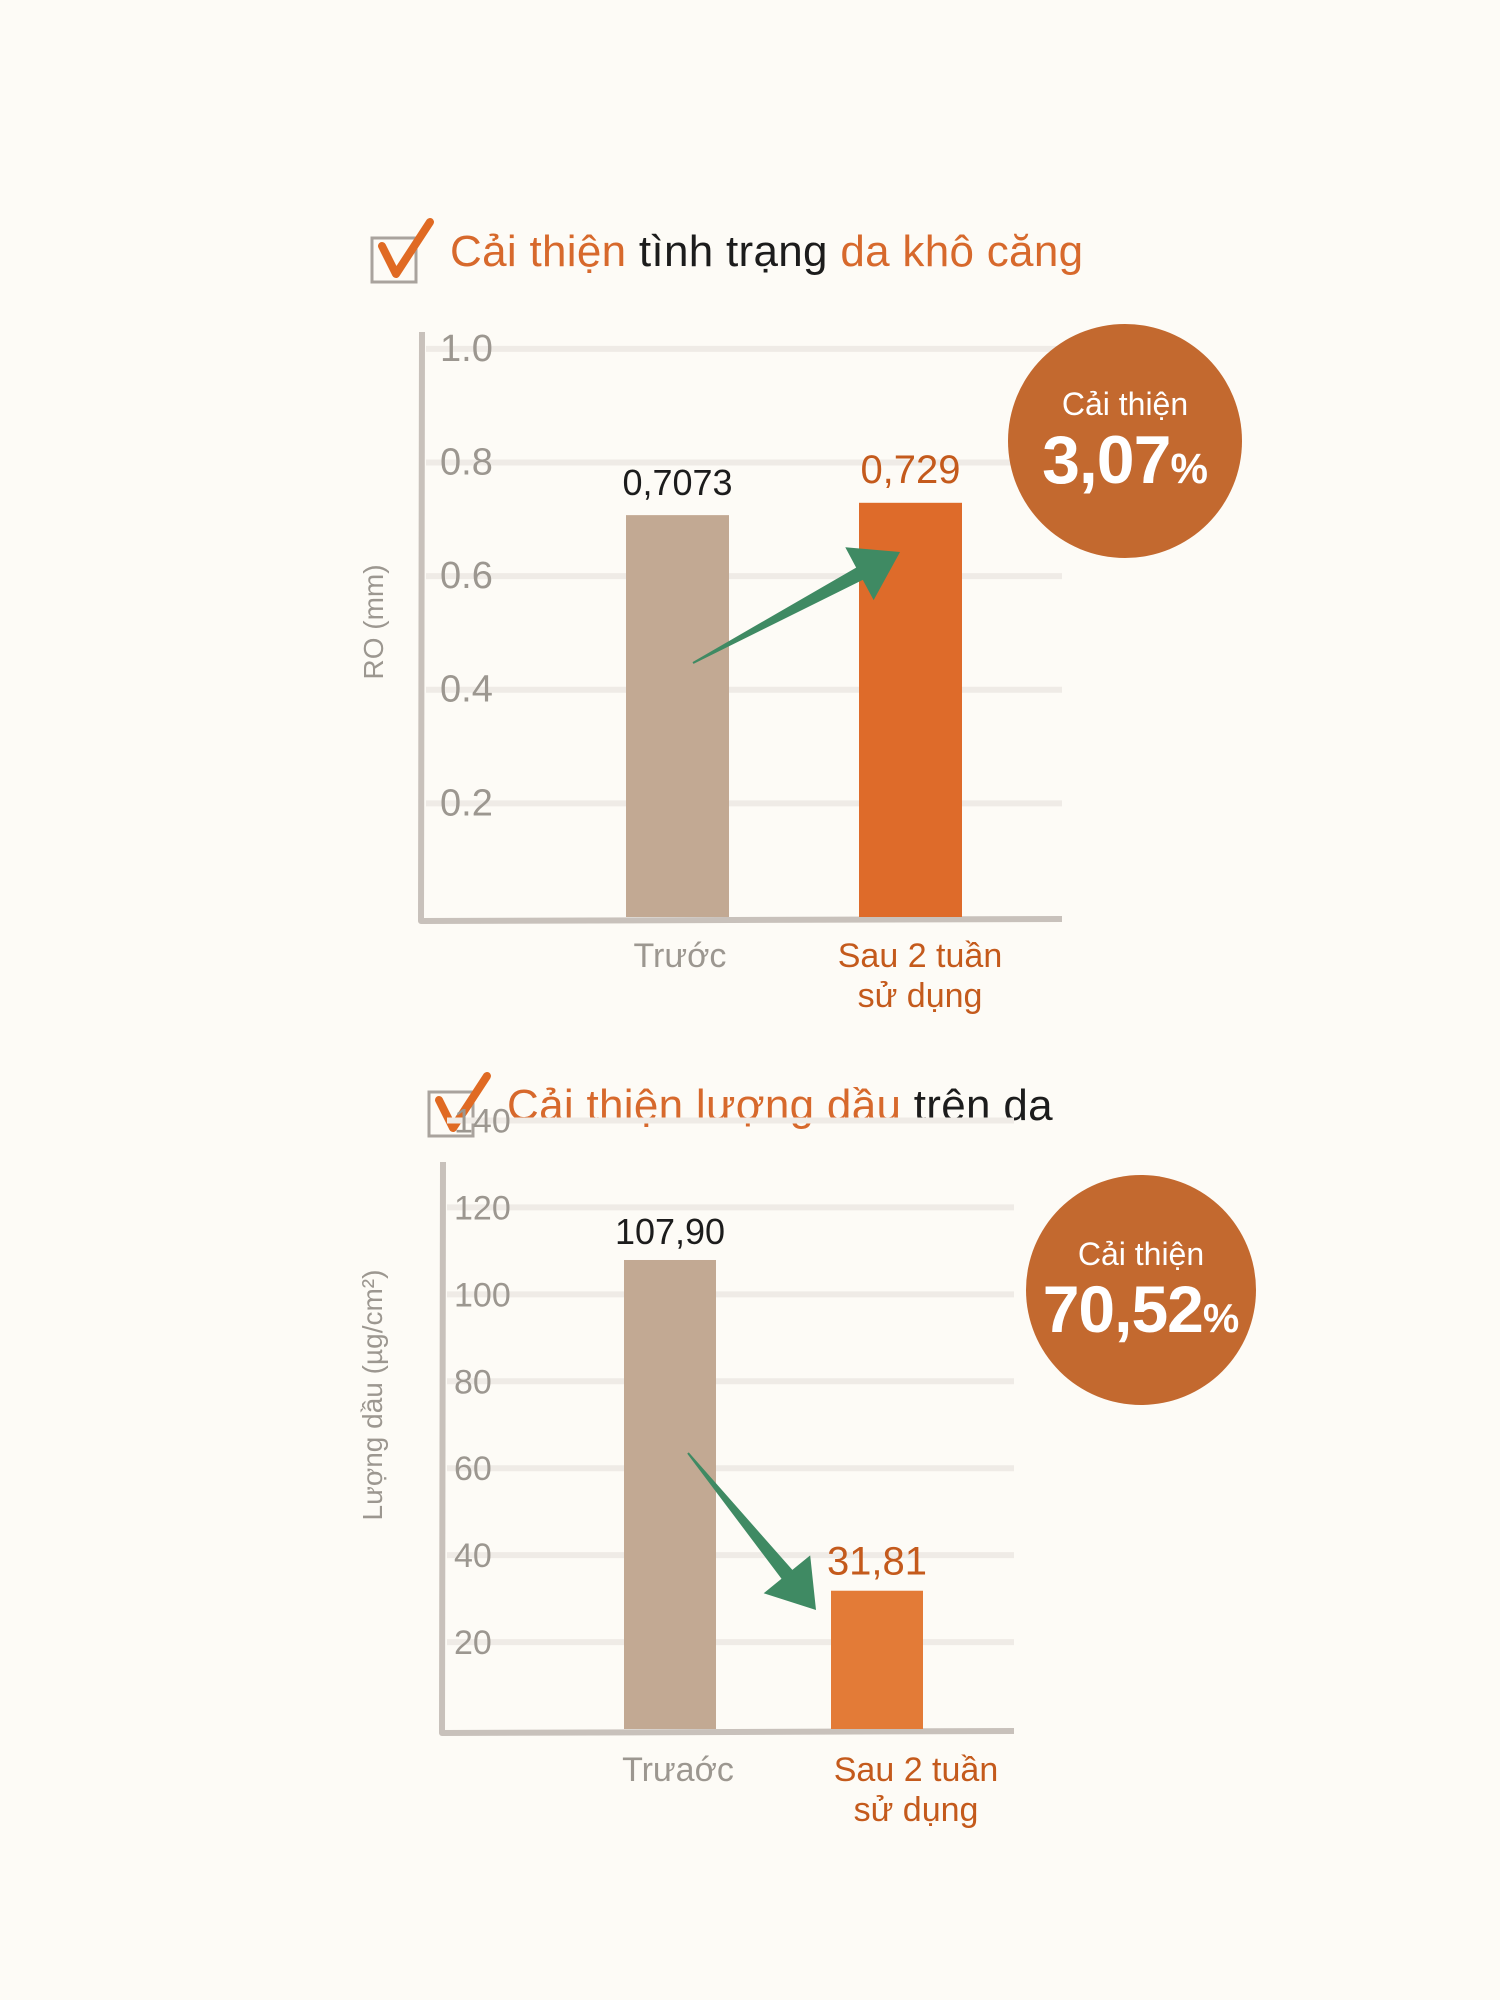  I want to click on chart2-badge-unit: %, so click(1221, 1318).